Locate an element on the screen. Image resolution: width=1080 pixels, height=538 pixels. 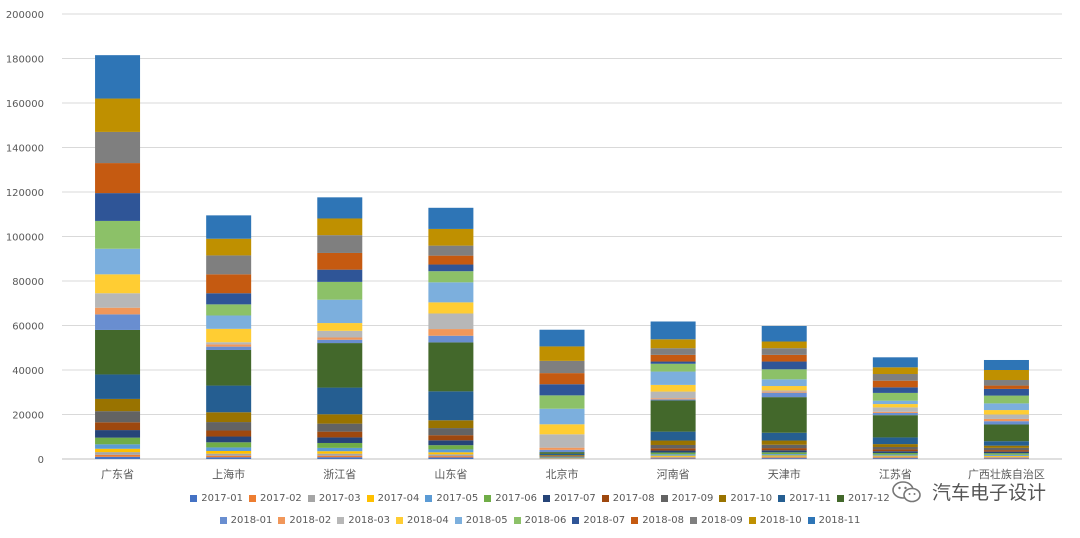
y-tick-label: 140000 is located at coordinates (25, 149).